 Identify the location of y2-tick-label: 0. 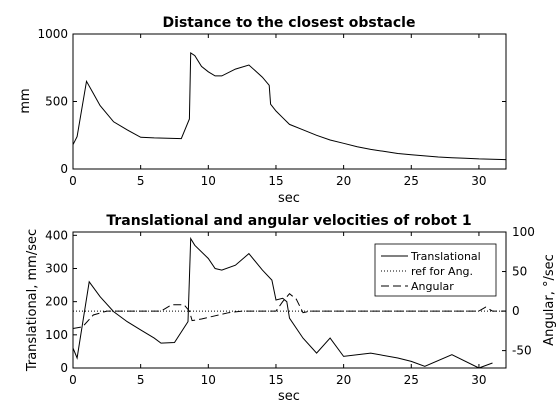
(516, 311).